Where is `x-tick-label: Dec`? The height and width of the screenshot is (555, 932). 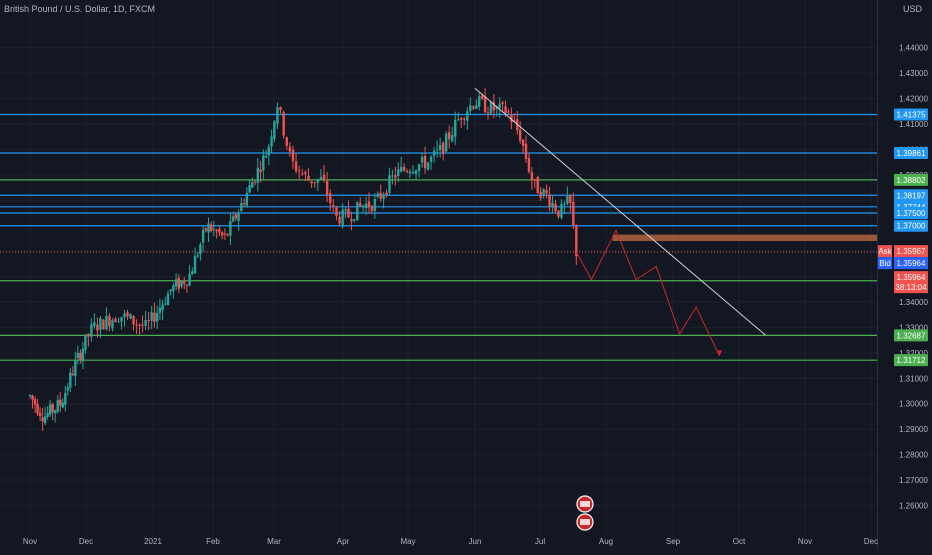 x-tick-label: Dec is located at coordinates (871, 541).